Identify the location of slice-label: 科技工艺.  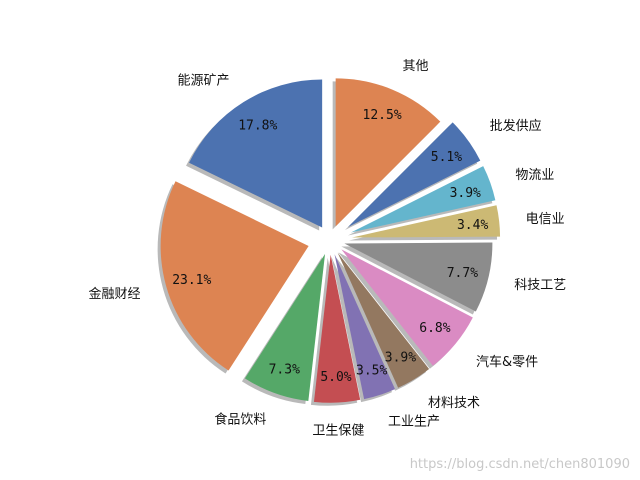
(540, 285).